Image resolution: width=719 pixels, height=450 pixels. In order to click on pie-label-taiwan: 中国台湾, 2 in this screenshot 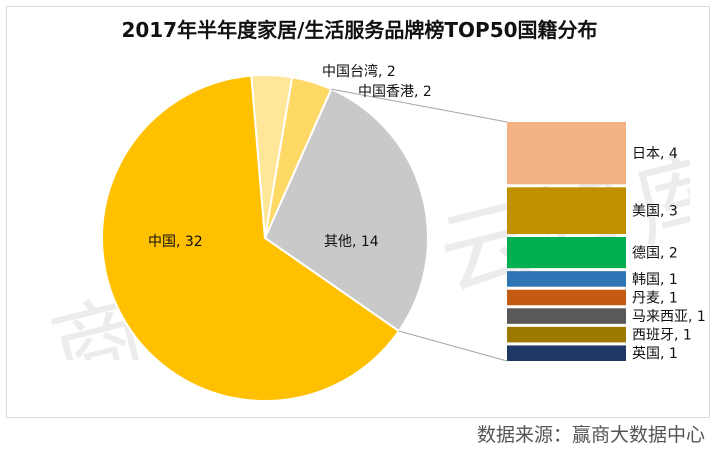, I will do `click(359, 71)`.